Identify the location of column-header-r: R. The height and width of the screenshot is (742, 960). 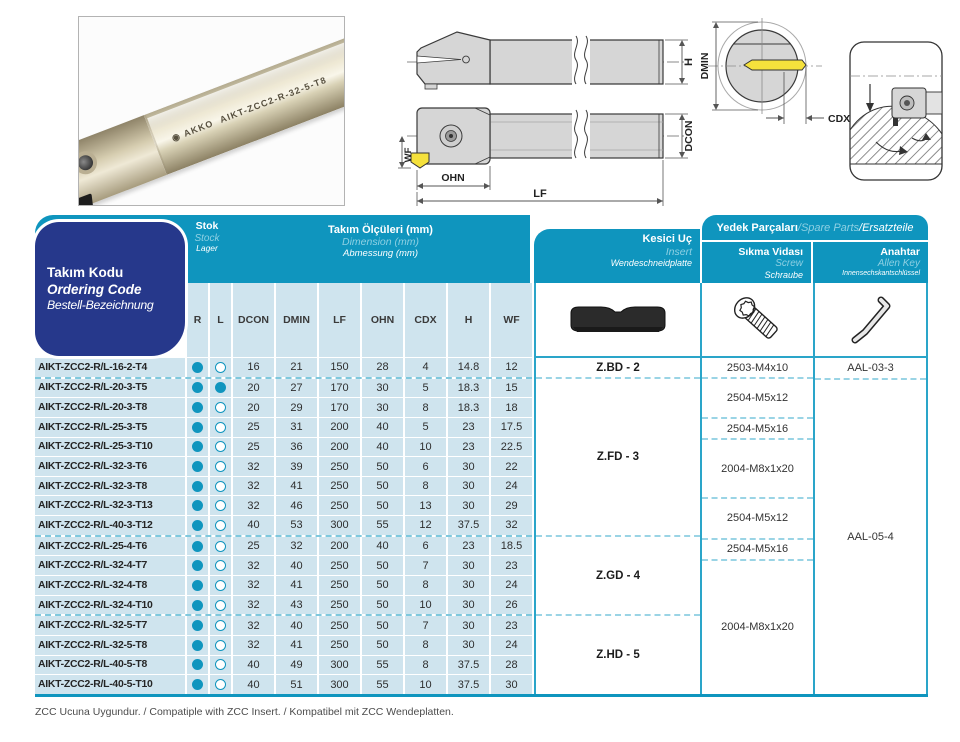
(197, 320).